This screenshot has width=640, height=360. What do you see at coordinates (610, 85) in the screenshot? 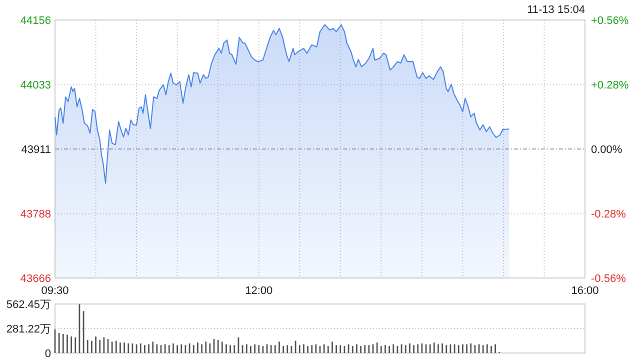
I see `y2-tick-label: +0.28%` at bounding box center [610, 85].